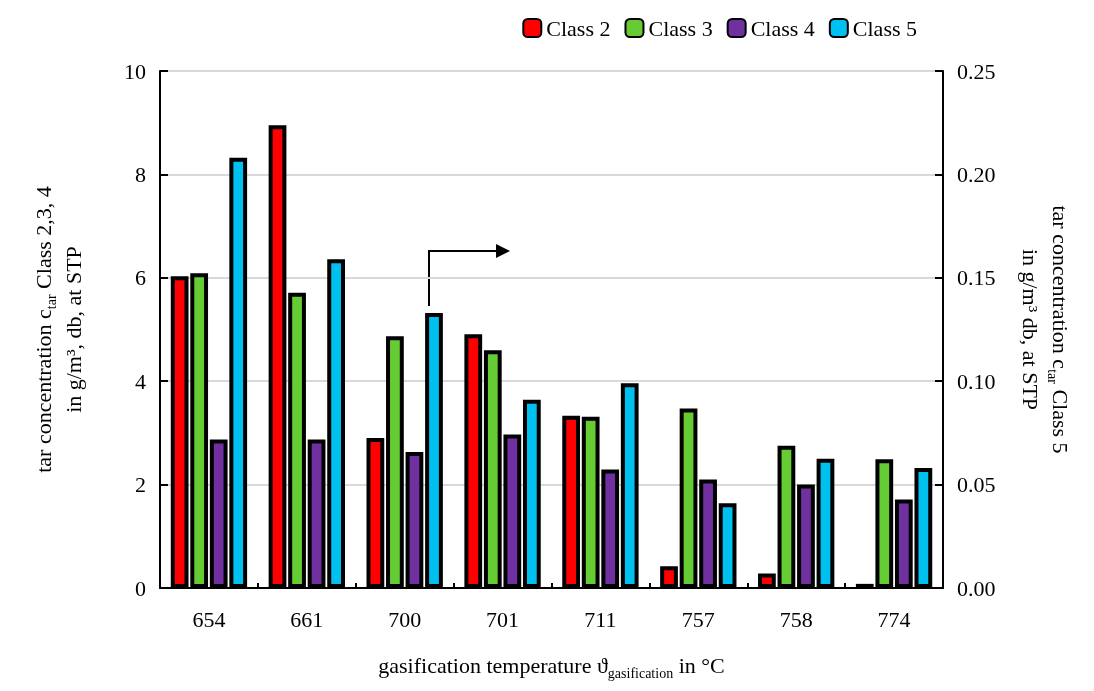 This screenshot has width=1094, height=691. Describe the element at coordinates (405, 619) in the screenshot. I see `x-tick-label: 700` at that location.